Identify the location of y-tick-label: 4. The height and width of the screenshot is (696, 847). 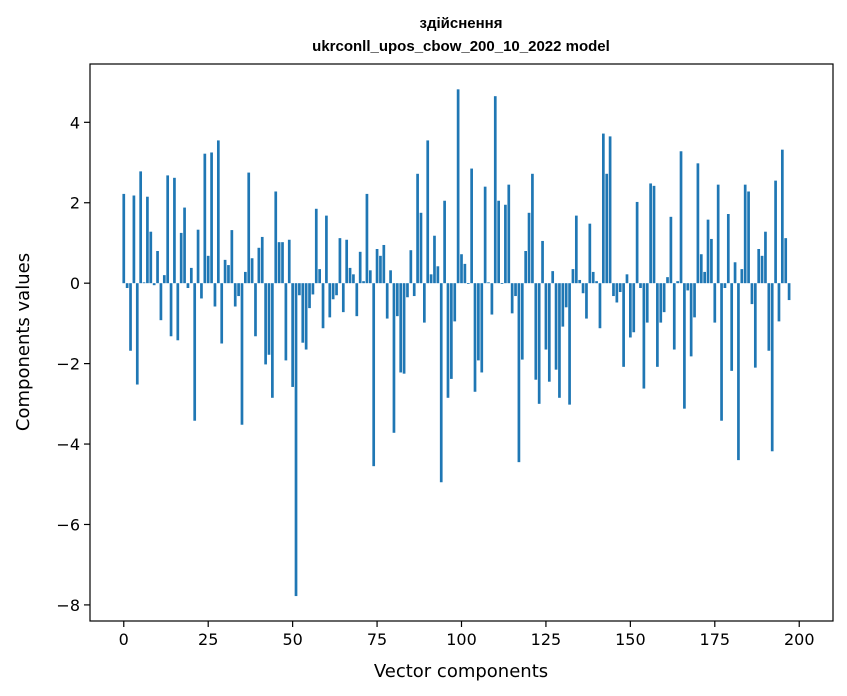
(75, 122).